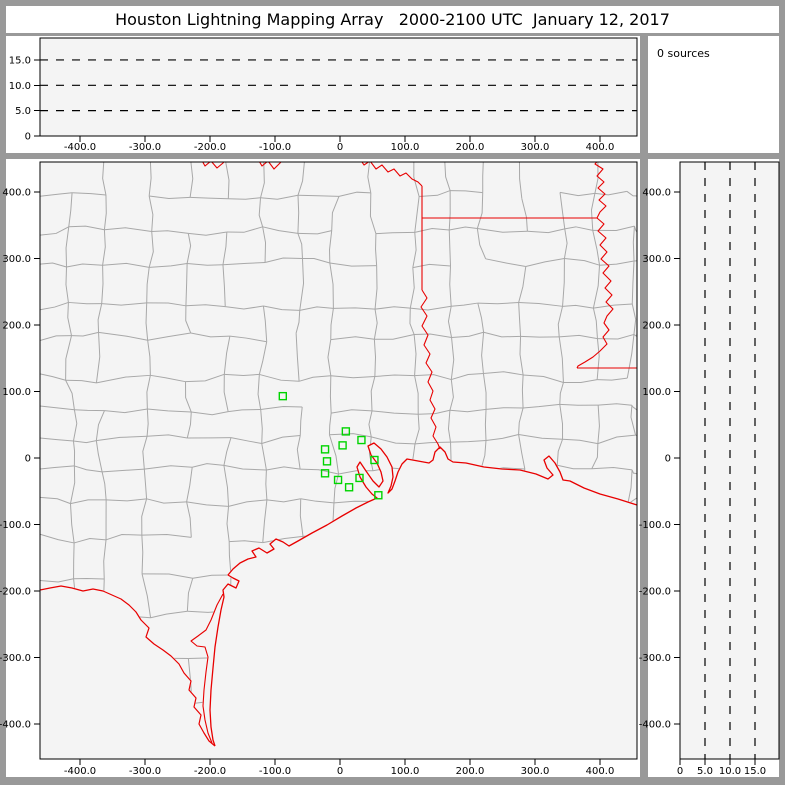 Image resolution: width=785 pixels, height=785 pixels. Describe the element at coordinates (275, 147) in the screenshot. I see `tick-label: -100.0` at that location.